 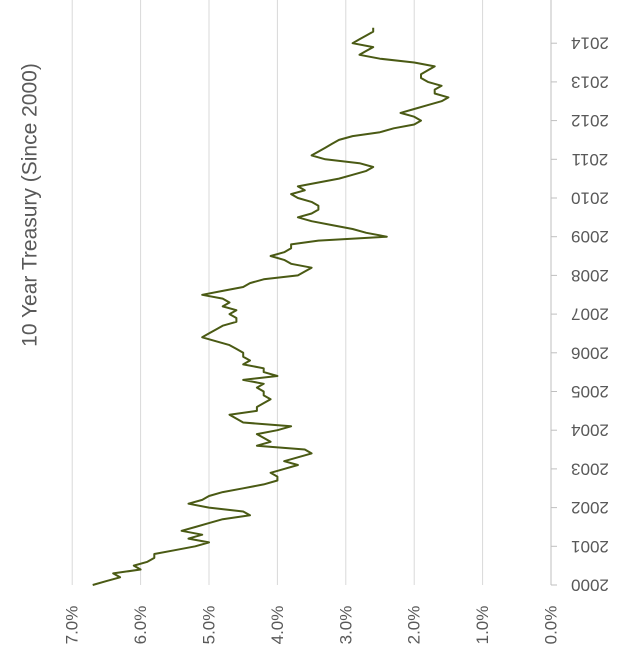 What do you see at coordinates (482, 625) in the screenshot?
I see `y-tick-label: 1.0%` at bounding box center [482, 625].